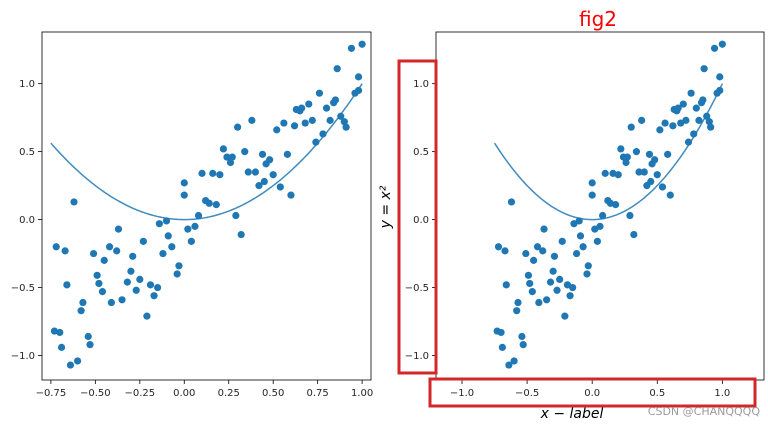 This screenshot has width=768, height=428. What do you see at coordinates (386, 207) in the screenshot?
I see `right-y-axis-label: y = x²` at bounding box center [386, 207].